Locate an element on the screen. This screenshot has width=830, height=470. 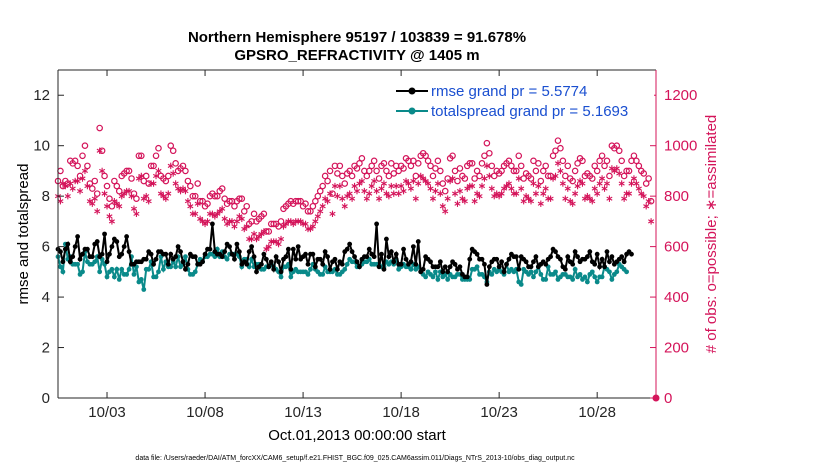
y-left-tick-label: 8 is located at coordinates (46, 196).